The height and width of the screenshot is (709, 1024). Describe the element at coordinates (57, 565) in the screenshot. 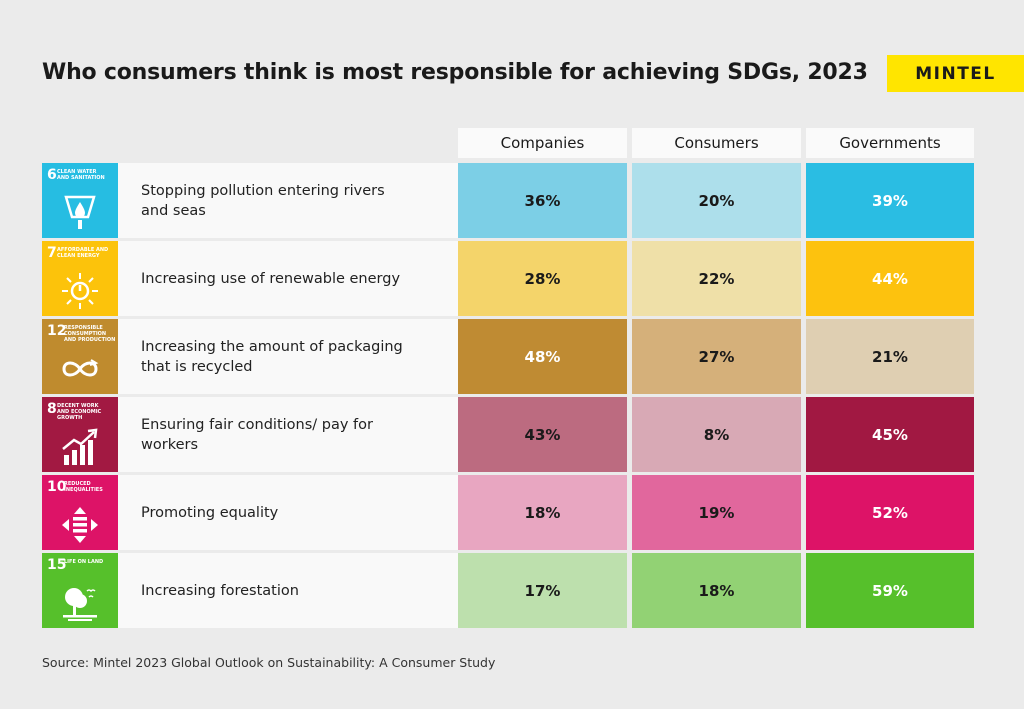

I see `sdg-goal-number: 15` at that location.